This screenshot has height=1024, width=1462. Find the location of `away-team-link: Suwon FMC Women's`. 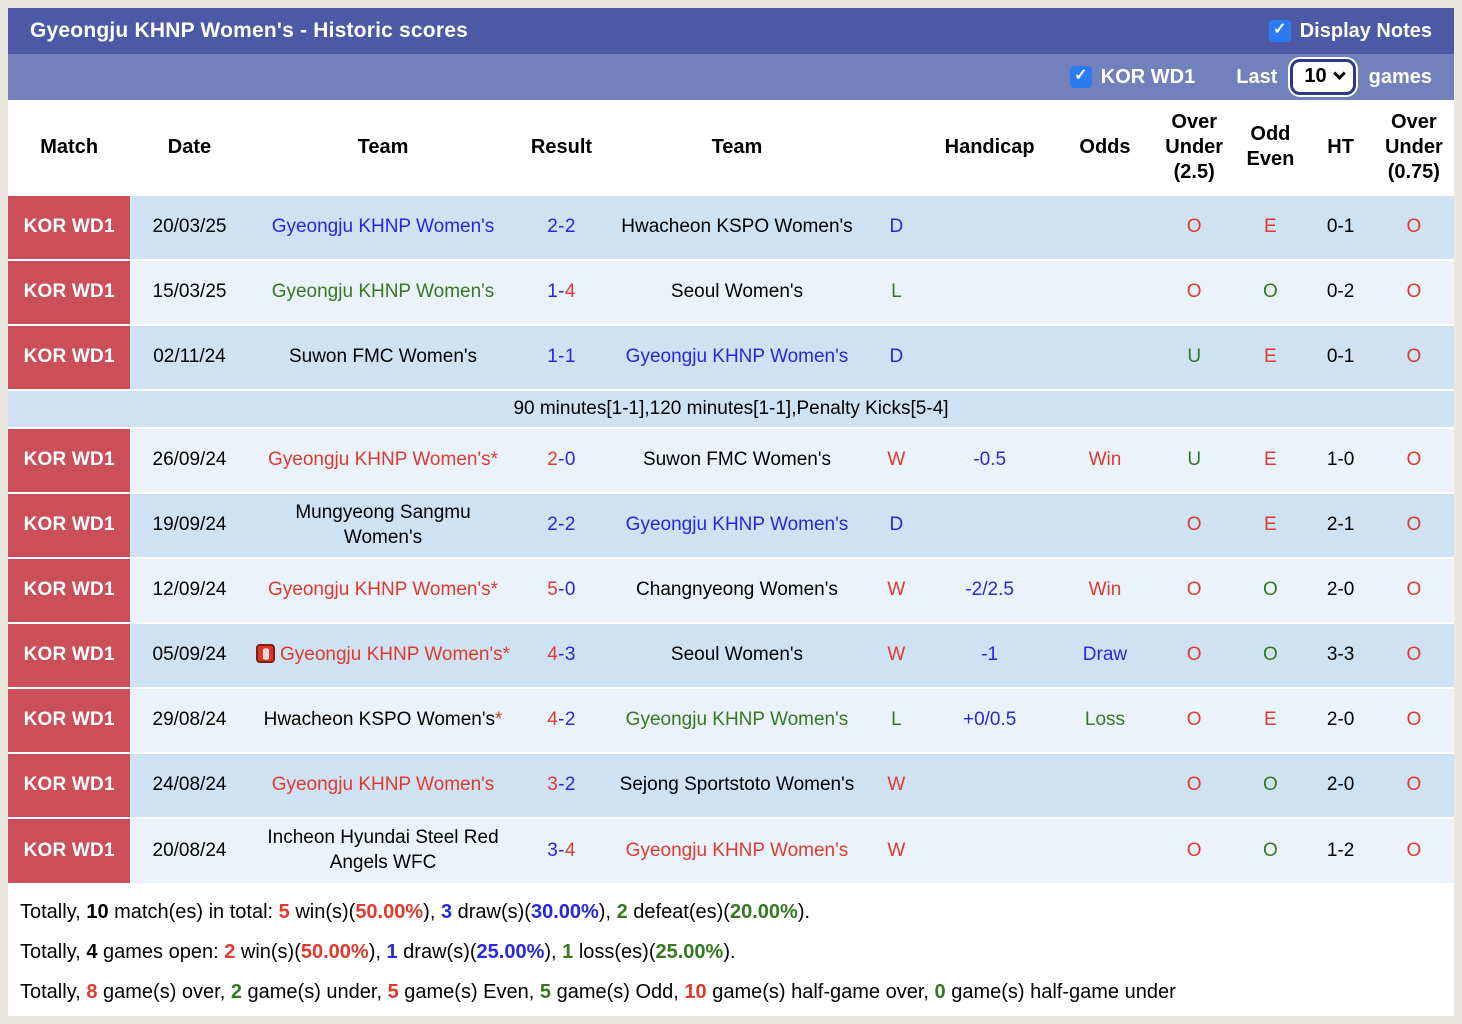

away-team-link: Suwon FMC Women's is located at coordinates (737, 460).